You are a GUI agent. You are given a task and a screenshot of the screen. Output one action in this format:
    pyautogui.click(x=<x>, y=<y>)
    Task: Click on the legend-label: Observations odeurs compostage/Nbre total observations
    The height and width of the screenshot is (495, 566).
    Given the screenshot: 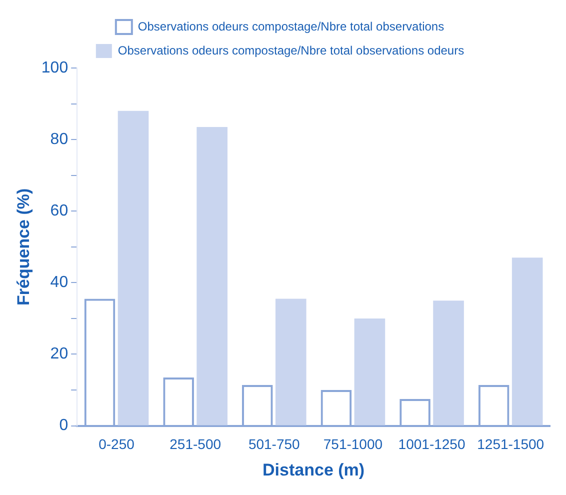 What is the action you would take?
    pyautogui.click(x=291, y=26)
    